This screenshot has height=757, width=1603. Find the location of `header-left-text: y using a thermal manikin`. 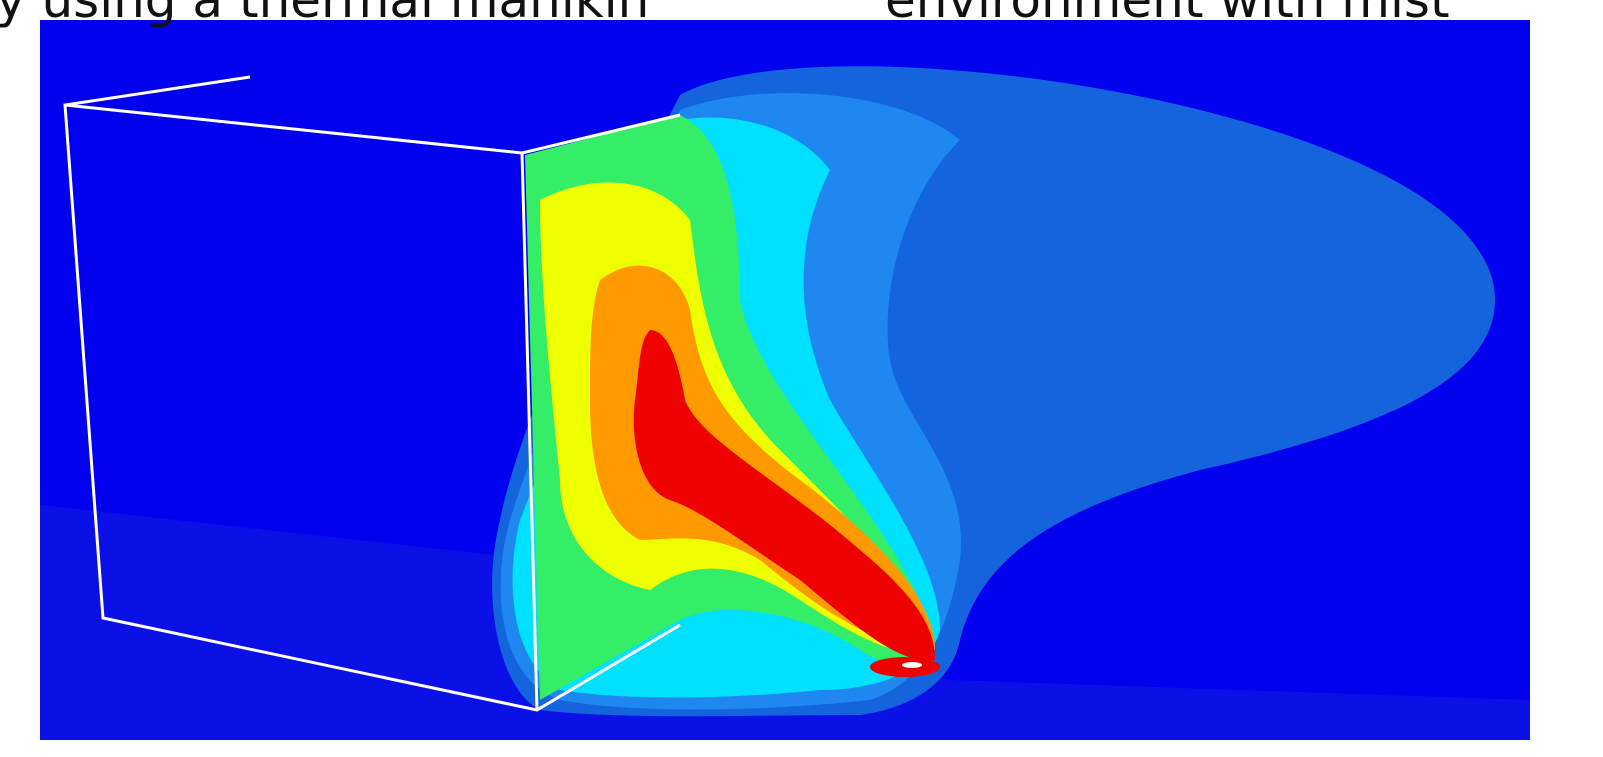

header-left-text: y using a thermal manikin is located at coordinates (325, 14).